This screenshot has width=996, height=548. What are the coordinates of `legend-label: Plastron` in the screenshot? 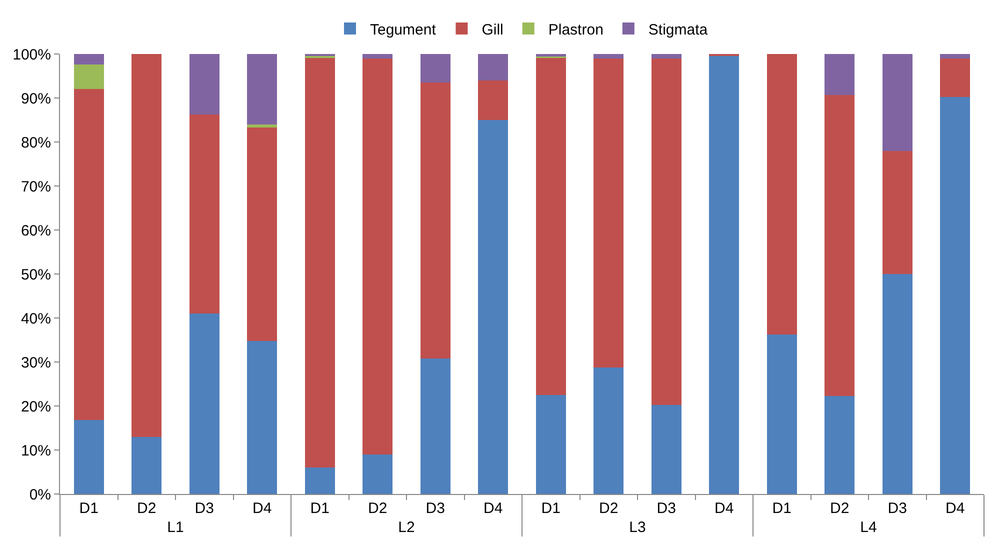 It's located at (576, 29).